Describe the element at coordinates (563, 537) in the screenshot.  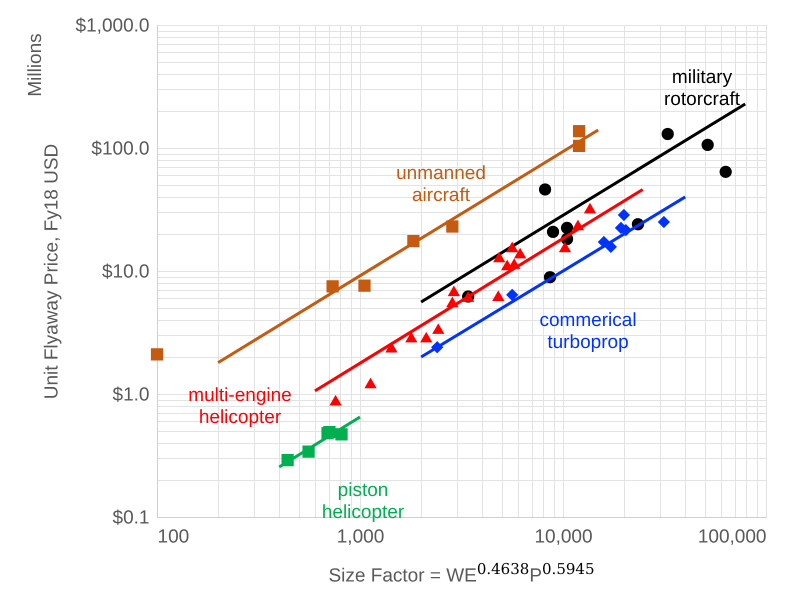
I see `x-tick-label: 10,000` at that location.